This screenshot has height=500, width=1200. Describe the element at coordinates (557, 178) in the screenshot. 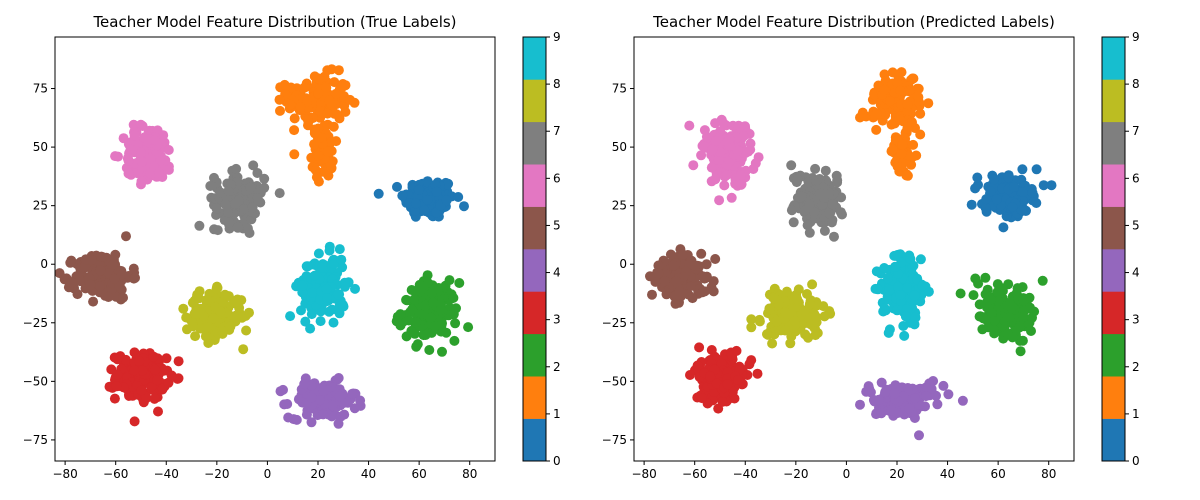

I see `colorbar-tick-label: 6` at that location.